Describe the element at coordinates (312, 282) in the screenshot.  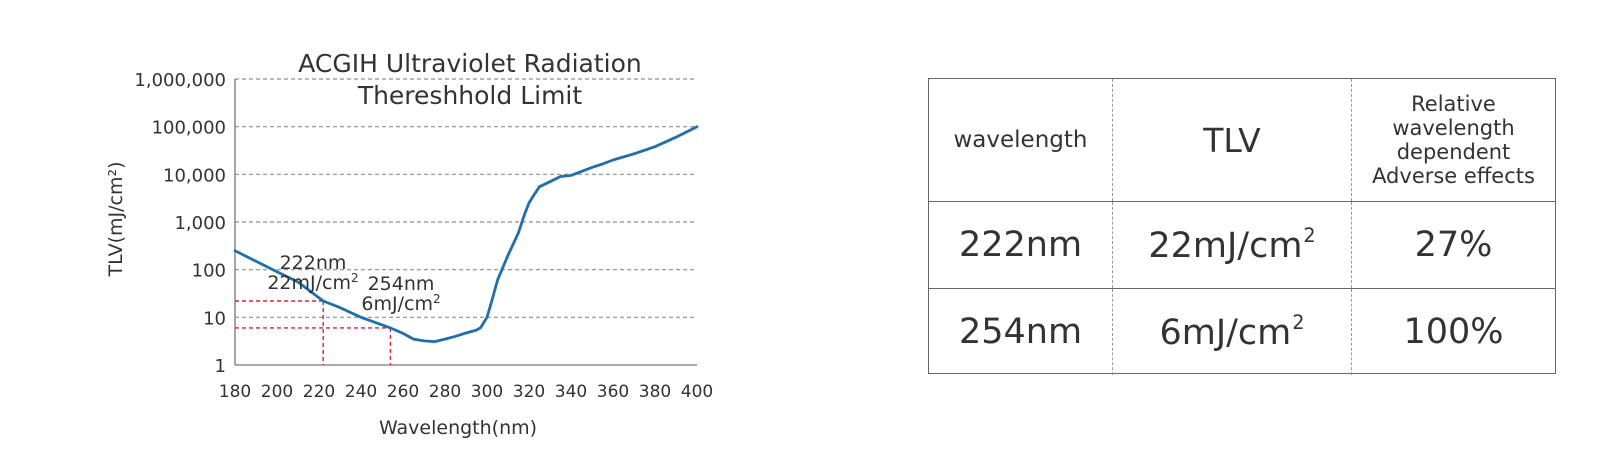
I see `annotation-tlv-label: 22mJ/cm2` at that location.